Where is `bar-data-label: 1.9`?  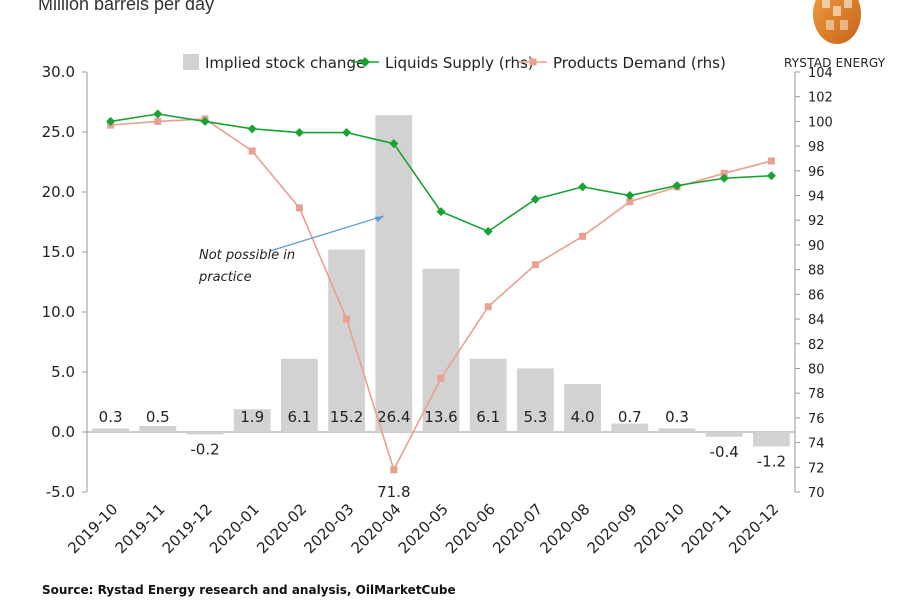
bar-data-label: 1.9 is located at coordinates (252, 417).